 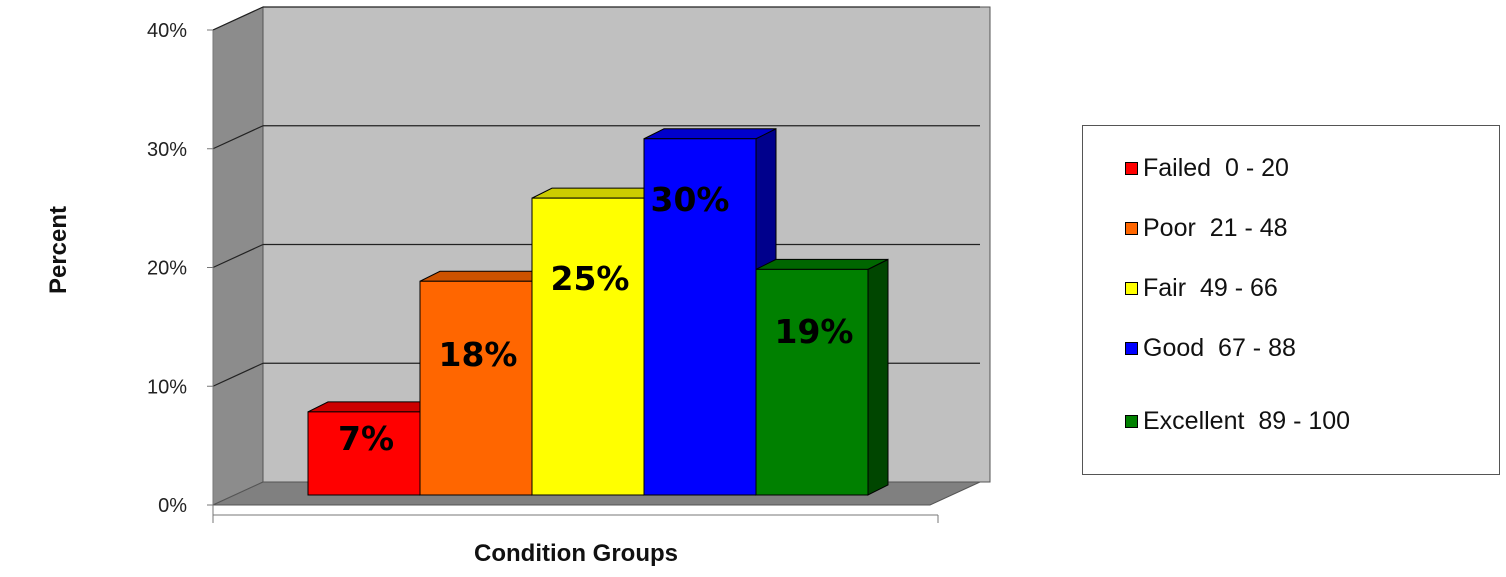 What do you see at coordinates (814, 331) in the screenshot?
I see `data-label: 19%` at bounding box center [814, 331].